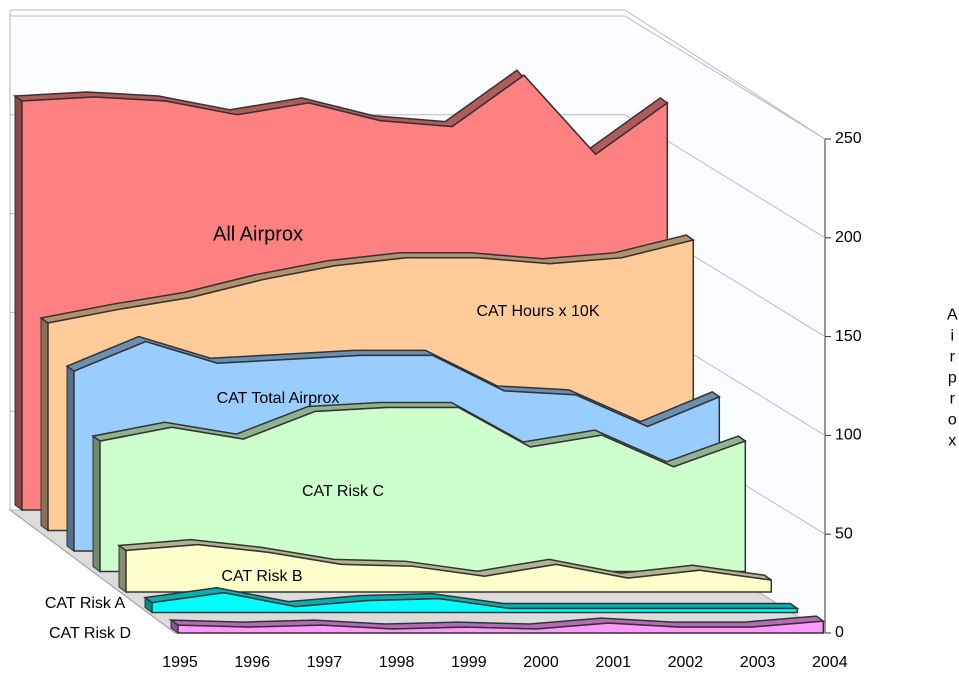  What do you see at coordinates (725, 74) in the screenshot?
I see `wall-edge` at bounding box center [725, 74].